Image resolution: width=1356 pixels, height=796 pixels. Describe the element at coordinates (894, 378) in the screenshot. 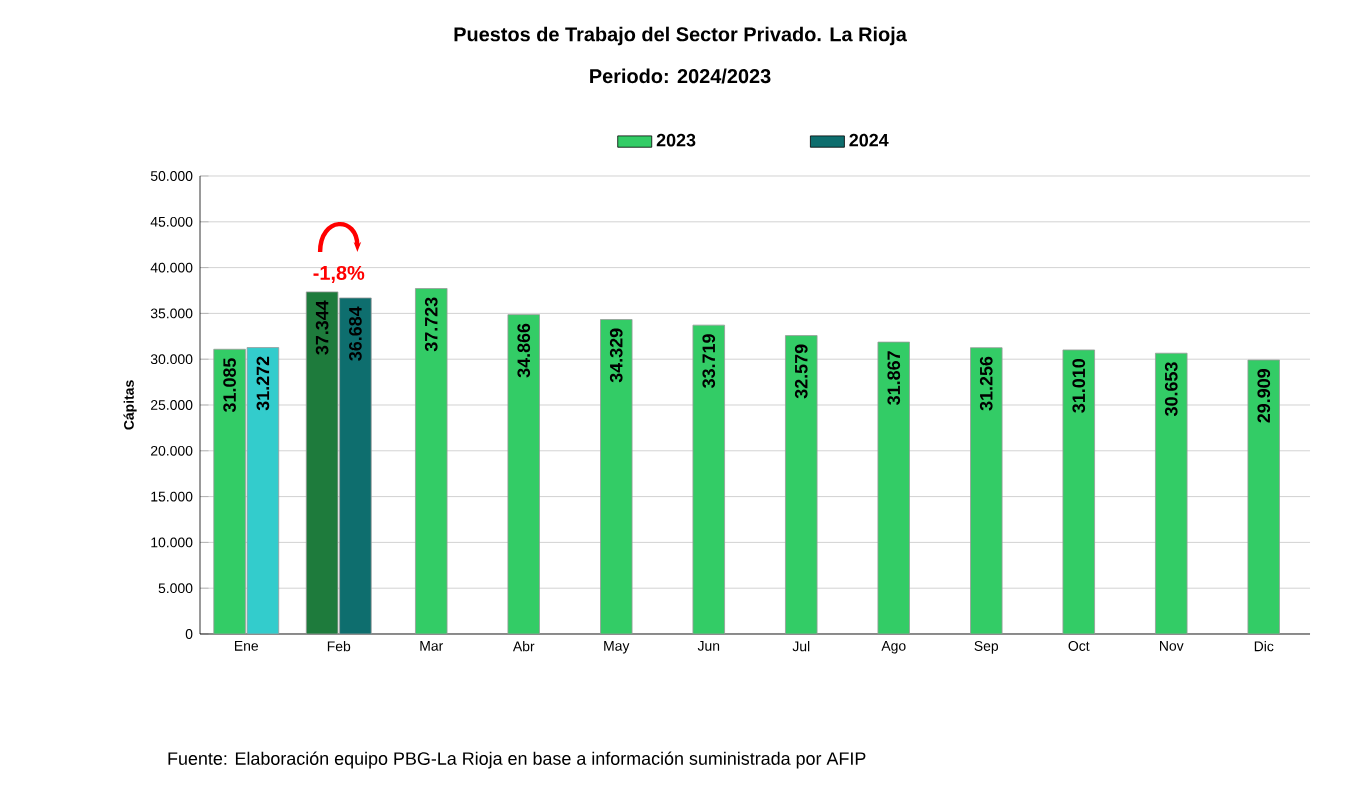

I see `data-label: 31.867` at that location.